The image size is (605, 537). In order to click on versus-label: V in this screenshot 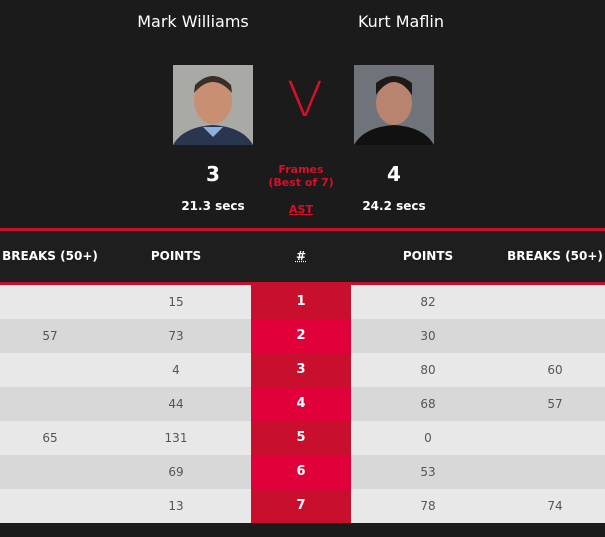, I will do `click(305, 100)`.